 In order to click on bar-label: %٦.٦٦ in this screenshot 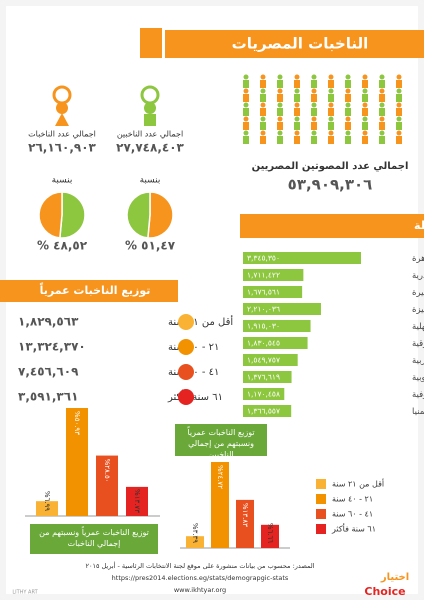, I will do `click(270, 533)`.